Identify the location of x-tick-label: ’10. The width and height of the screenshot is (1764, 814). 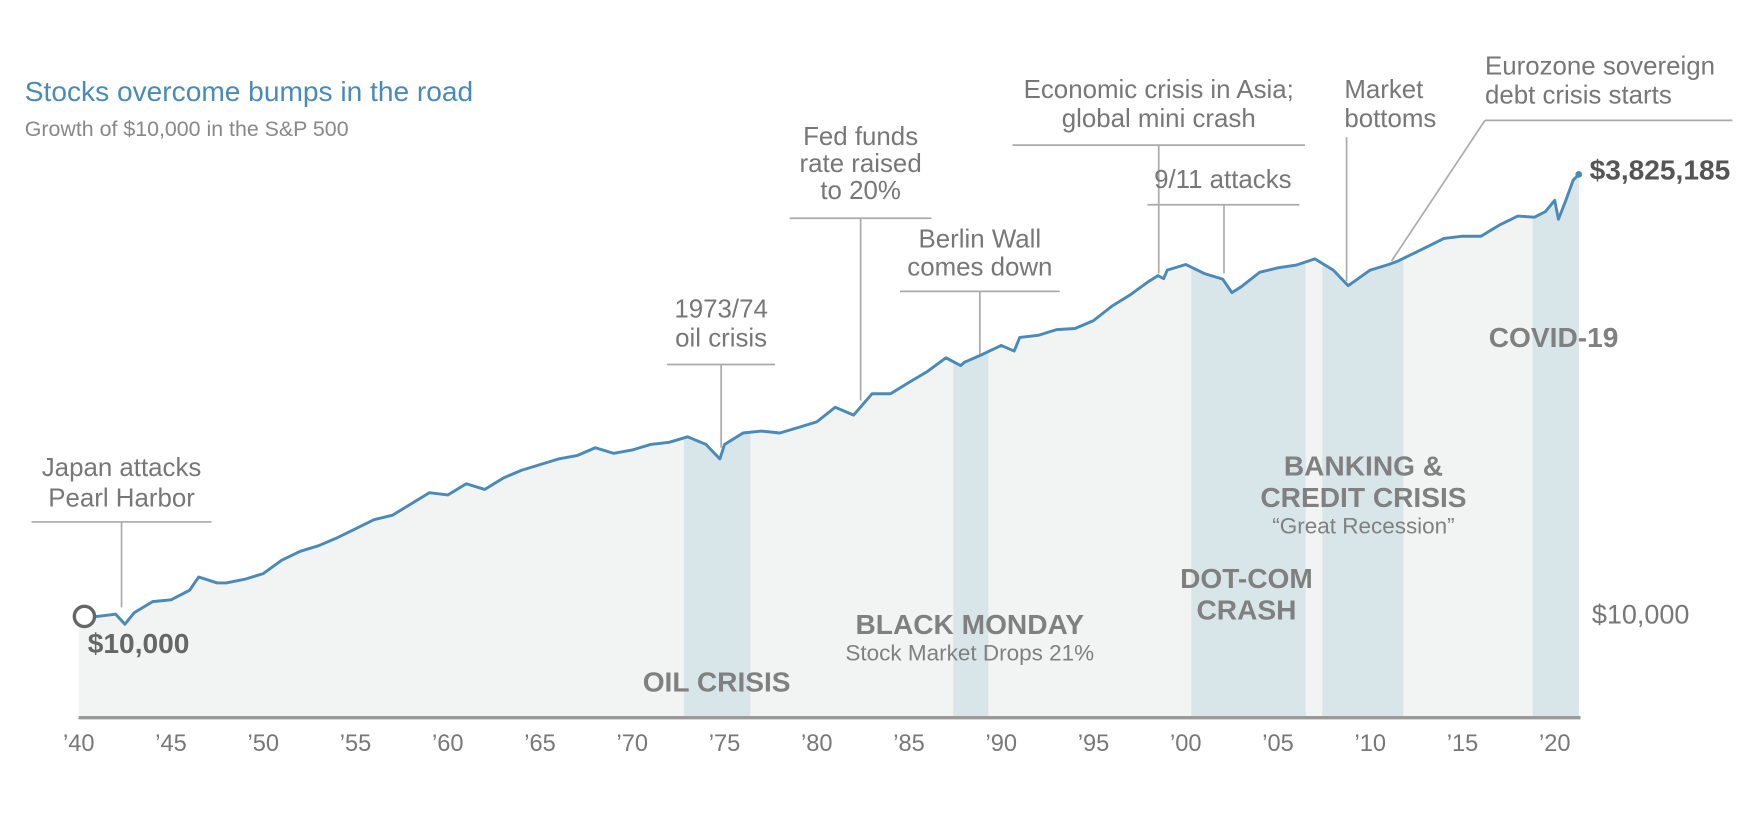
(1371, 744).